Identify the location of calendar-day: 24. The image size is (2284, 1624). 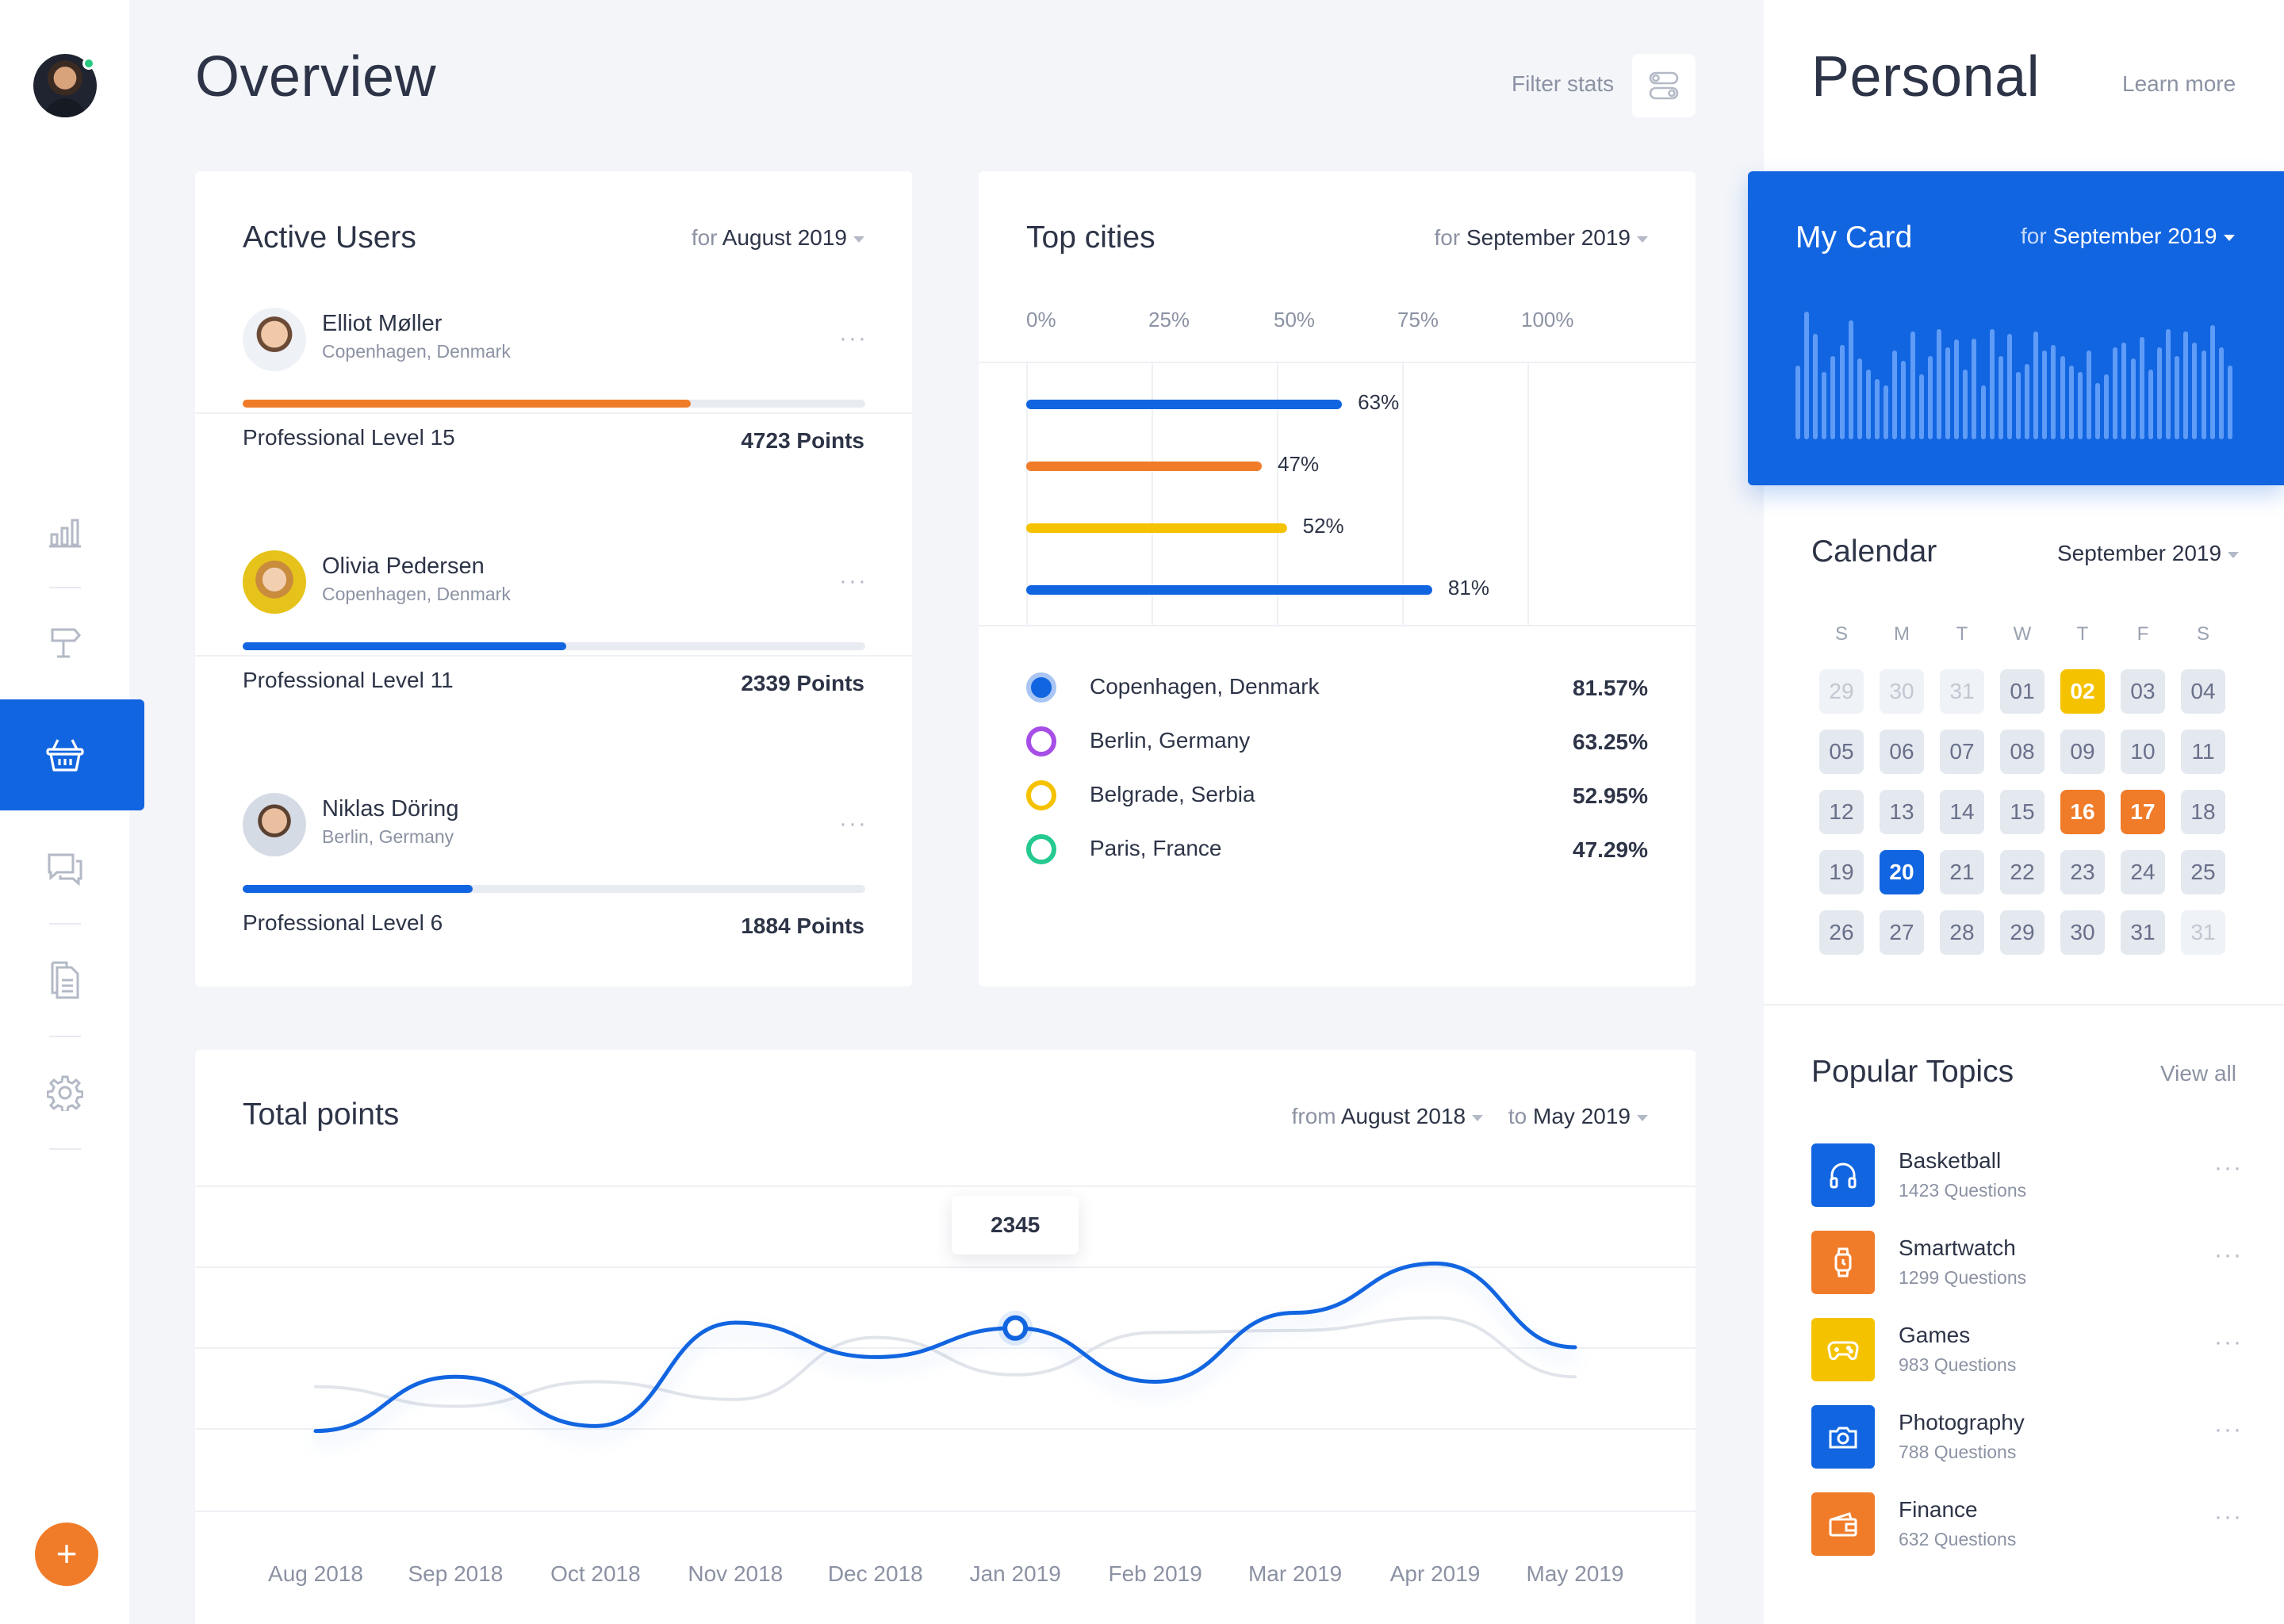
(2143, 872).